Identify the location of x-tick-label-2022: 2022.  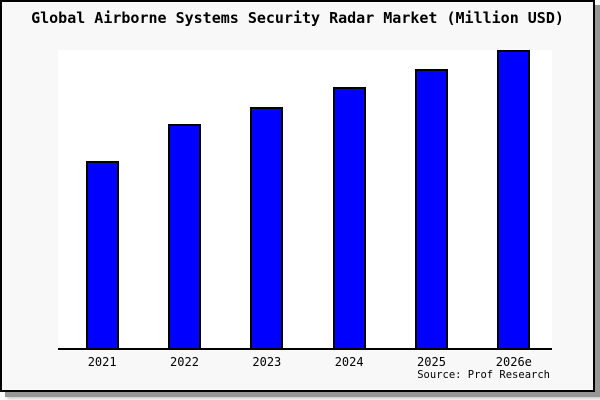
(184, 362).